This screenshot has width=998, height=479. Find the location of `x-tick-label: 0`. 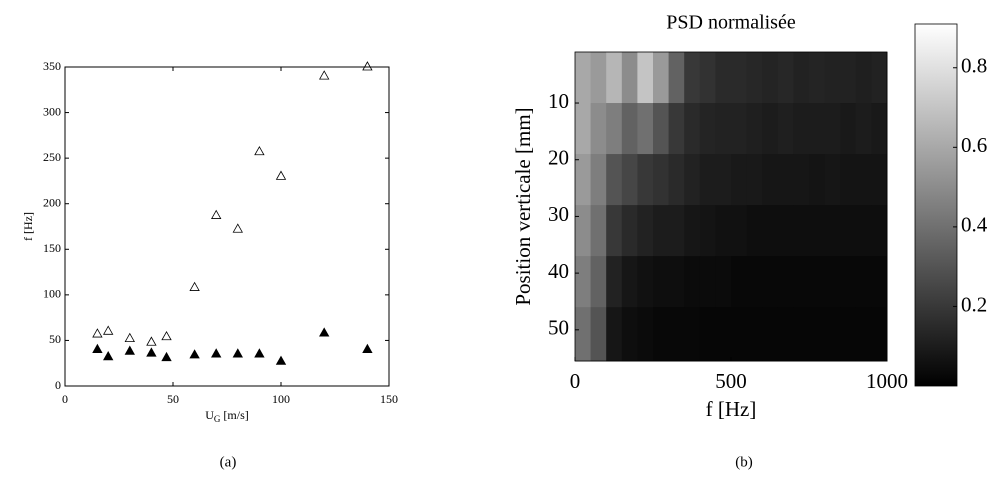

x-tick-label: 0 is located at coordinates (575, 381).